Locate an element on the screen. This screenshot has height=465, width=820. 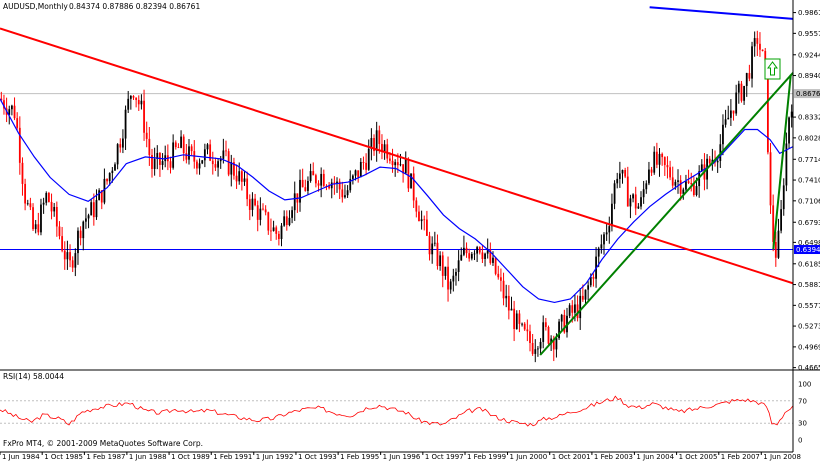
price-tick-label: 0.52735 is located at coordinates (809, 327).